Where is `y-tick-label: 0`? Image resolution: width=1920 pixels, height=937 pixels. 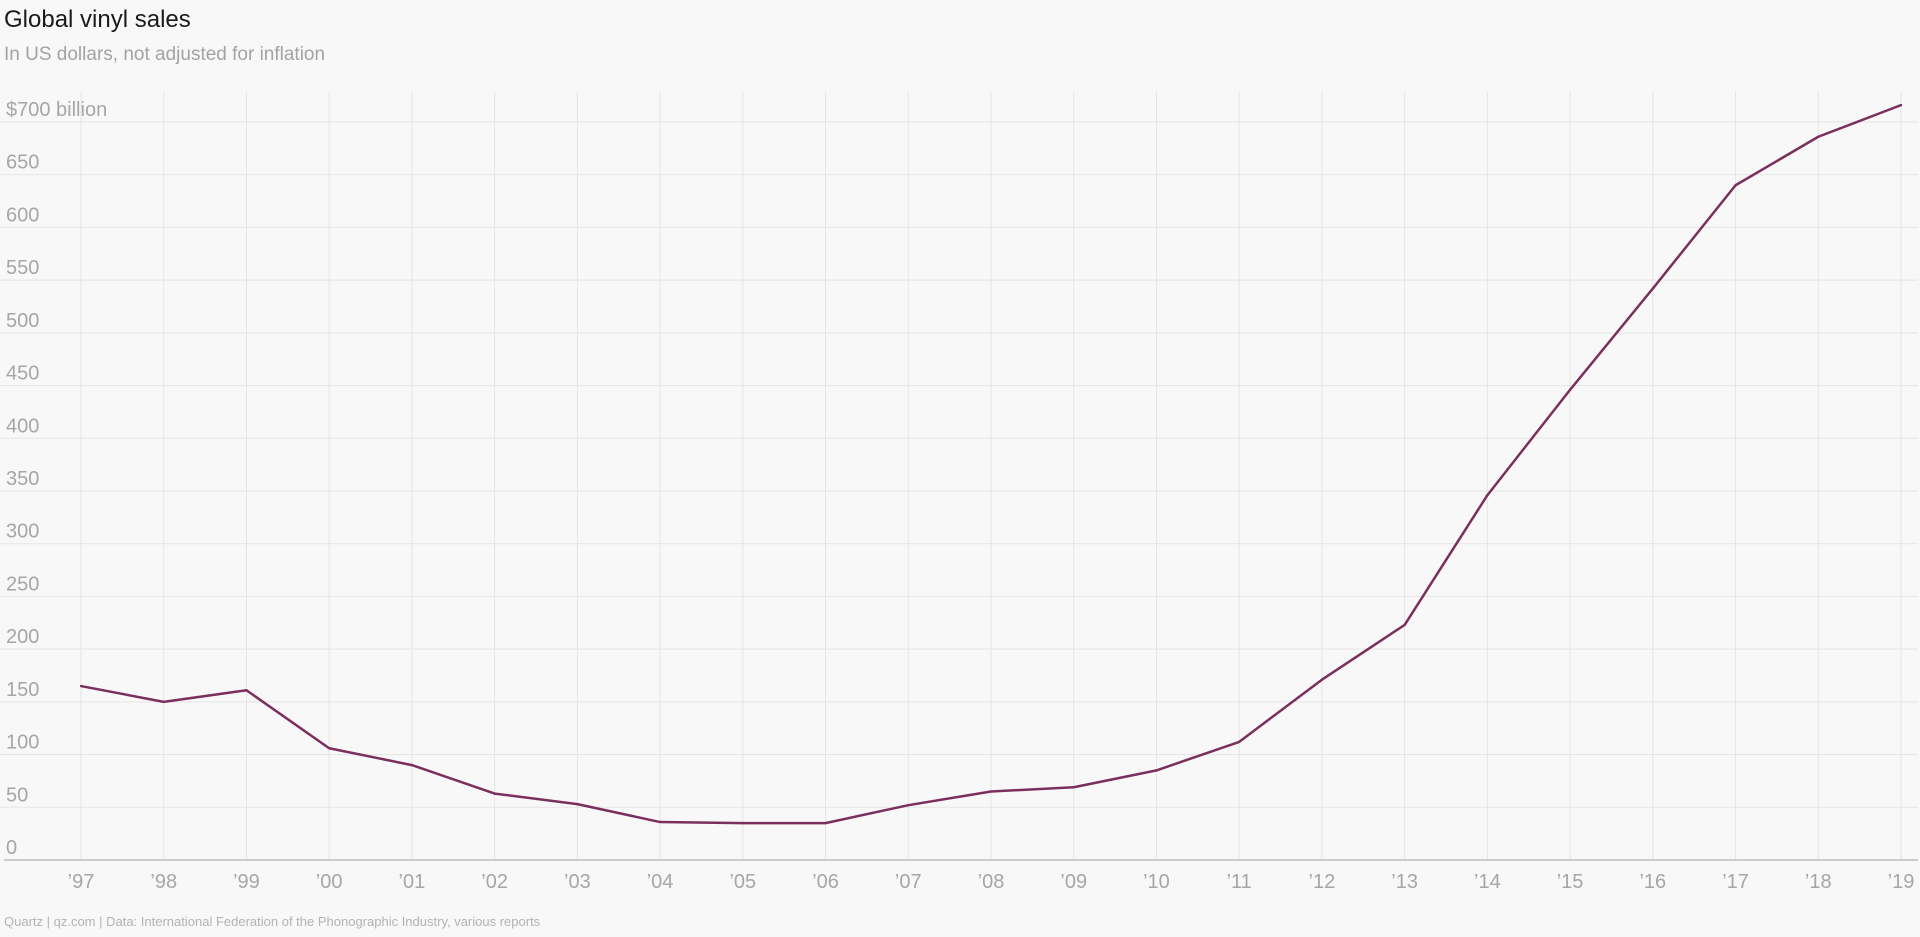 y-tick-label: 0 is located at coordinates (11, 848).